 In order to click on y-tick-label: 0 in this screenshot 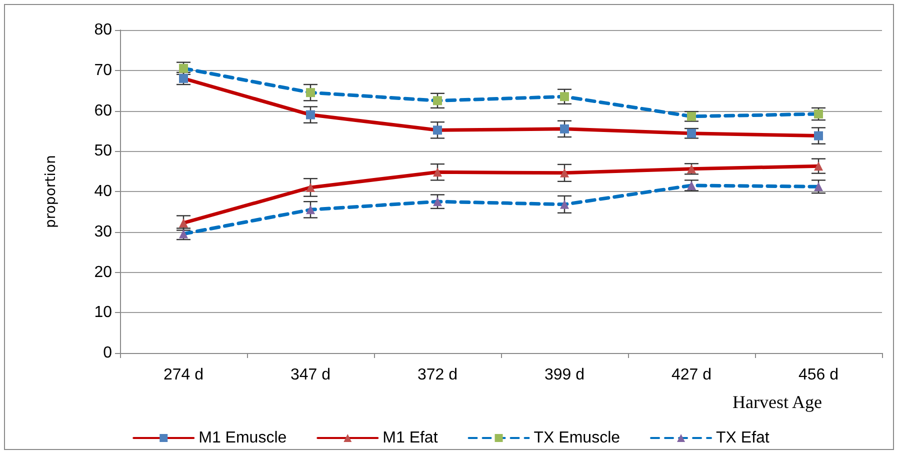, I will do `click(107, 353)`.